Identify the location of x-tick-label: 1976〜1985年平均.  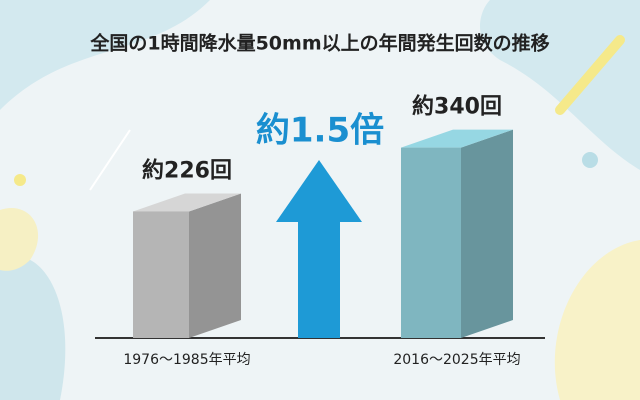
(186, 360).